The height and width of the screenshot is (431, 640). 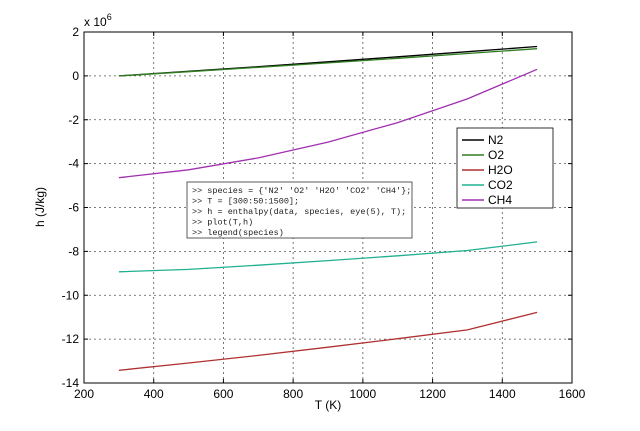 What do you see at coordinates (496, 140) in the screenshot?
I see `legend-label-n2: N2` at bounding box center [496, 140].